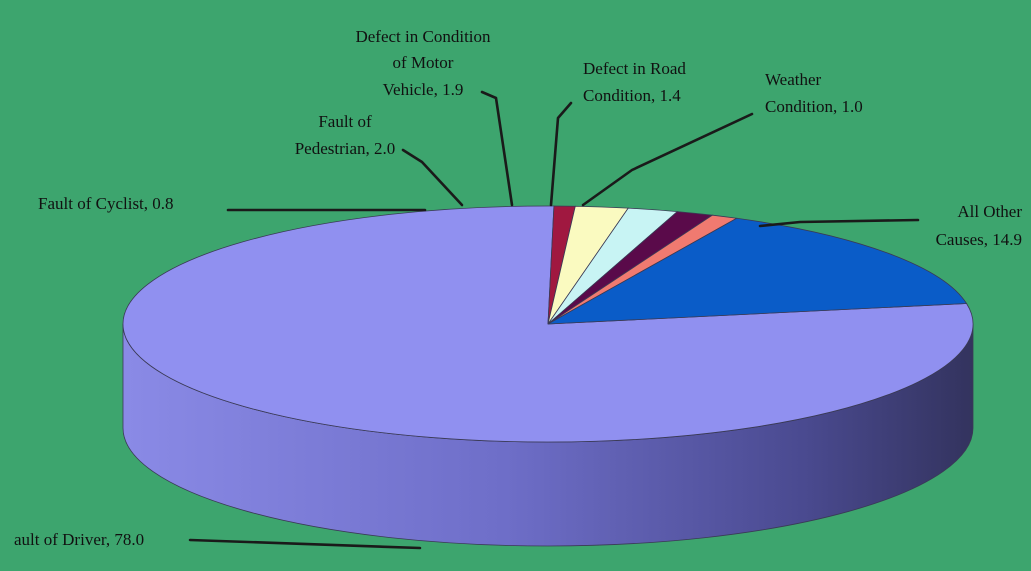 The image size is (1031, 571). I want to click on label-defect-in-road-condition-line-2: Condition, 1.4, so click(632, 95).